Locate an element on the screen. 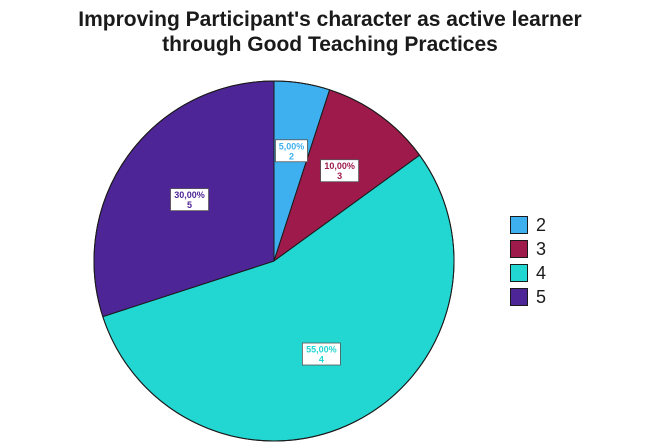 The height and width of the screenshot is (445, 660). legend-label-5: 5 is located at coordinates (541, 296).